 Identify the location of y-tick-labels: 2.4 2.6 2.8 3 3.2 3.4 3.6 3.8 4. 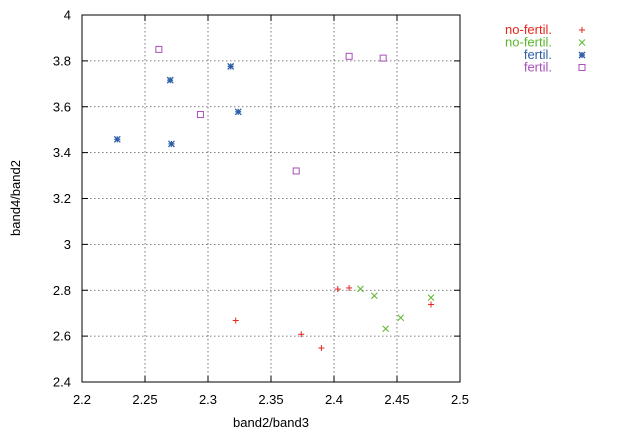
(62, 199).